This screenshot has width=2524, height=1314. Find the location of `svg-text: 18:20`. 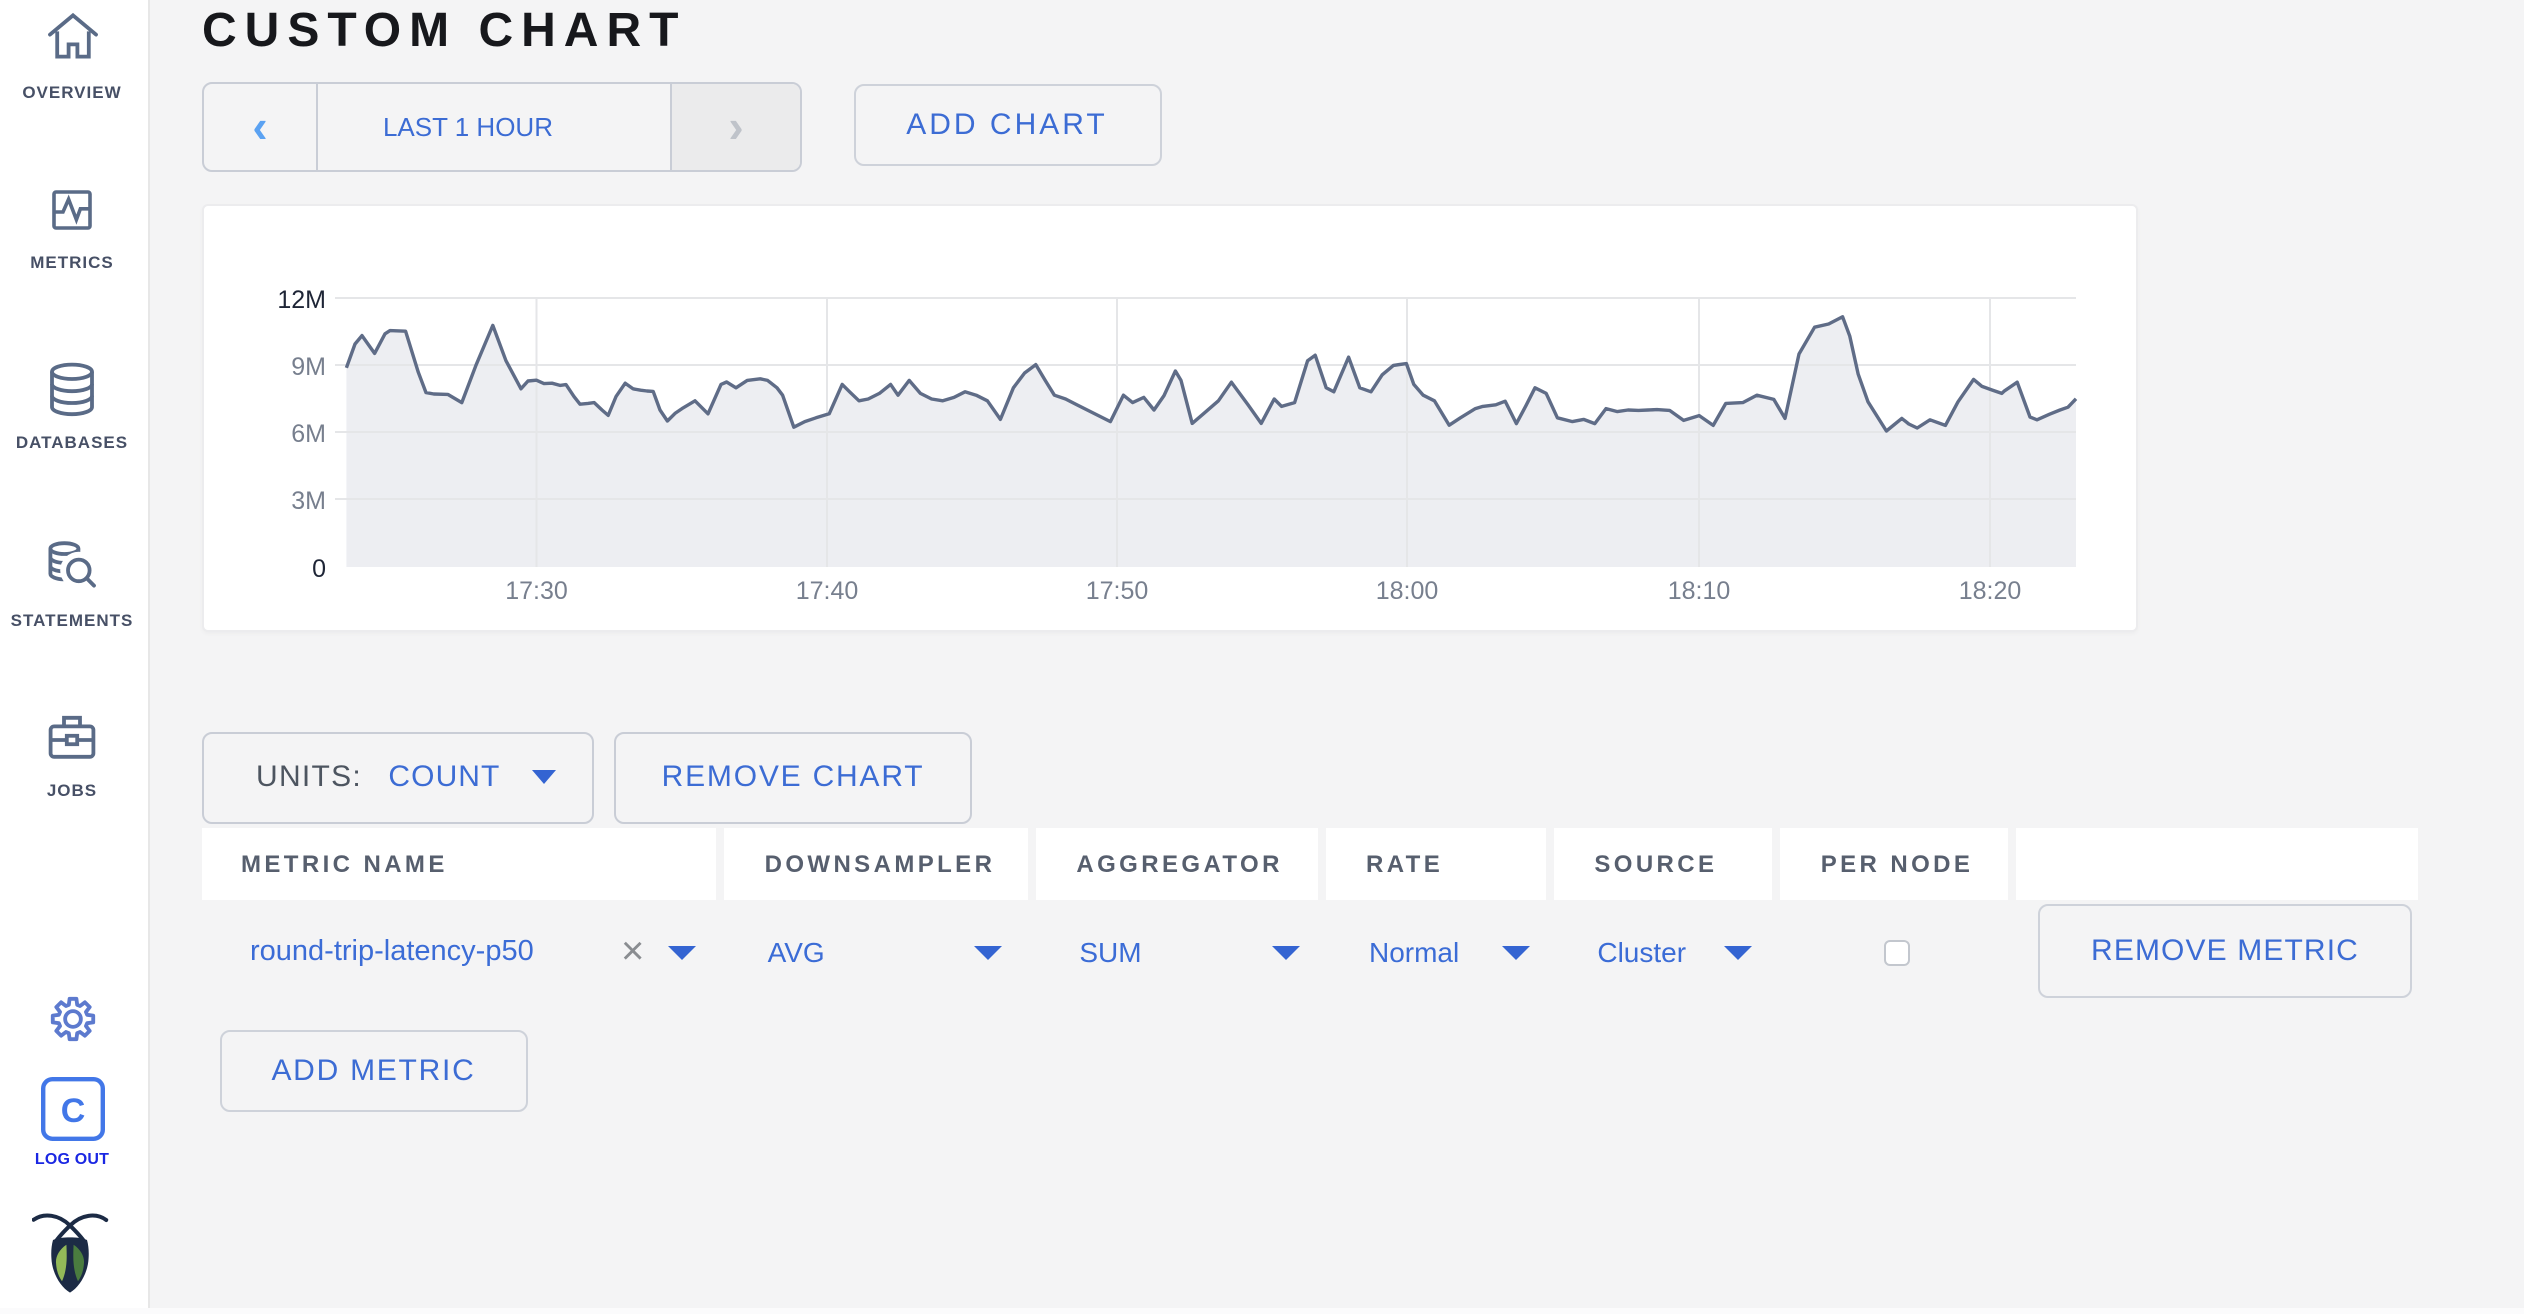

svg-text: 18:20 is located at coordinates (1990, 591).